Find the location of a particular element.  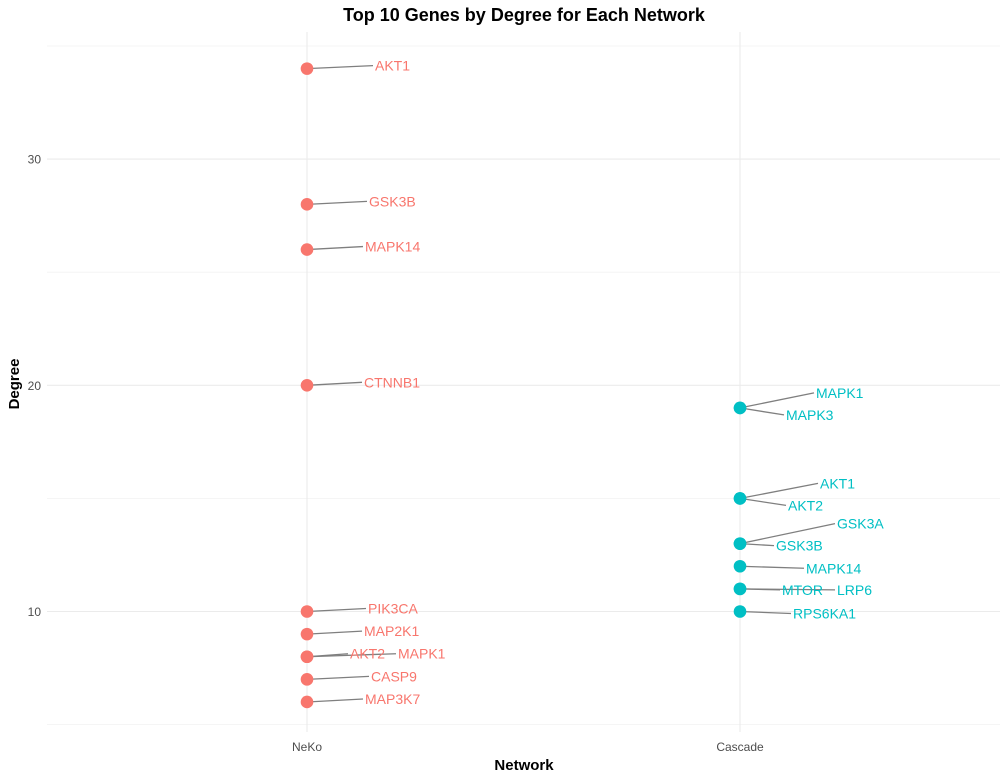

chart-title: Top 10 Genes by Degree for Each Network is located at coordinates (524, 15).